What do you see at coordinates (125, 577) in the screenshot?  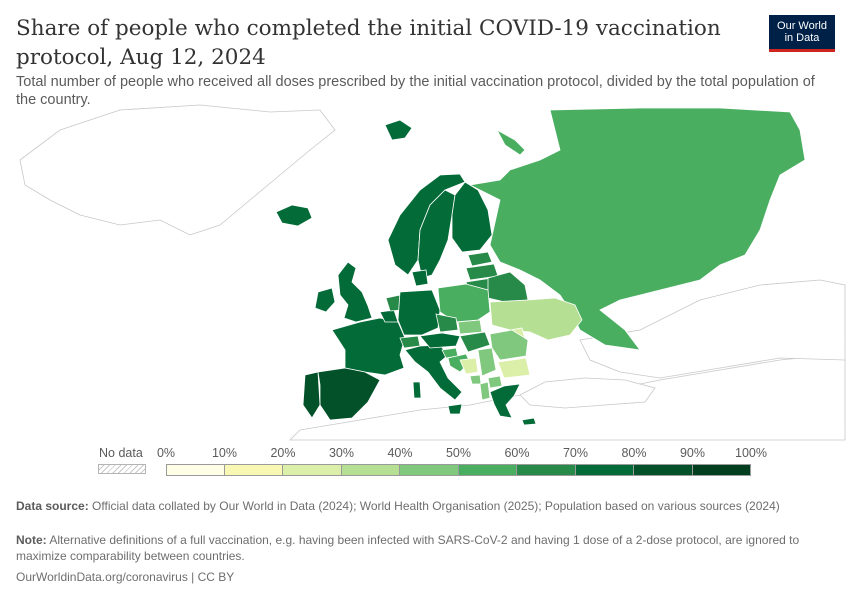 I see `source-url: OurWorldinData.org/coronavirus | CC BY` at bounding box center [125, 577].